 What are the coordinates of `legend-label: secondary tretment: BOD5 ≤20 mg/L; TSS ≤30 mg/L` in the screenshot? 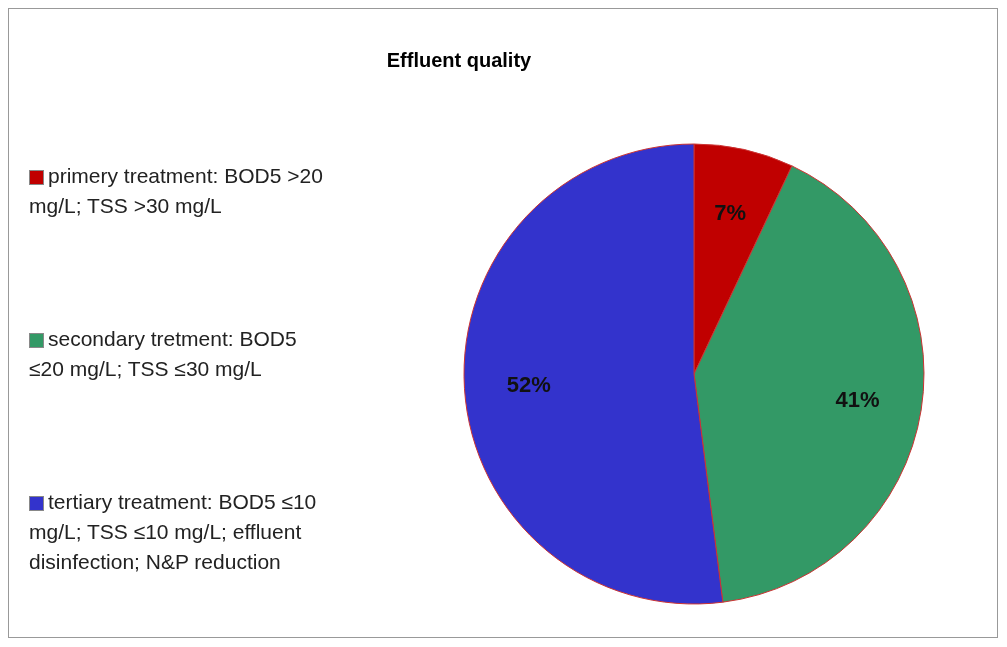 It's located at (163, 353).